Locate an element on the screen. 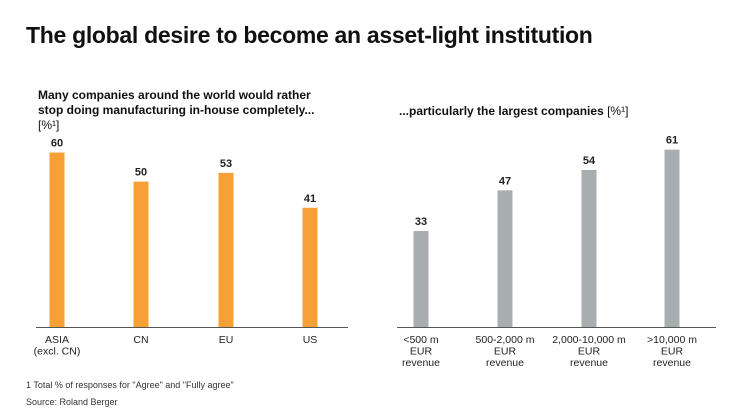 This screenshot has height=419, width=746. right-chart-category-label-3-line-1: 2,000-10,000 m is located at coordinates (589, 340).